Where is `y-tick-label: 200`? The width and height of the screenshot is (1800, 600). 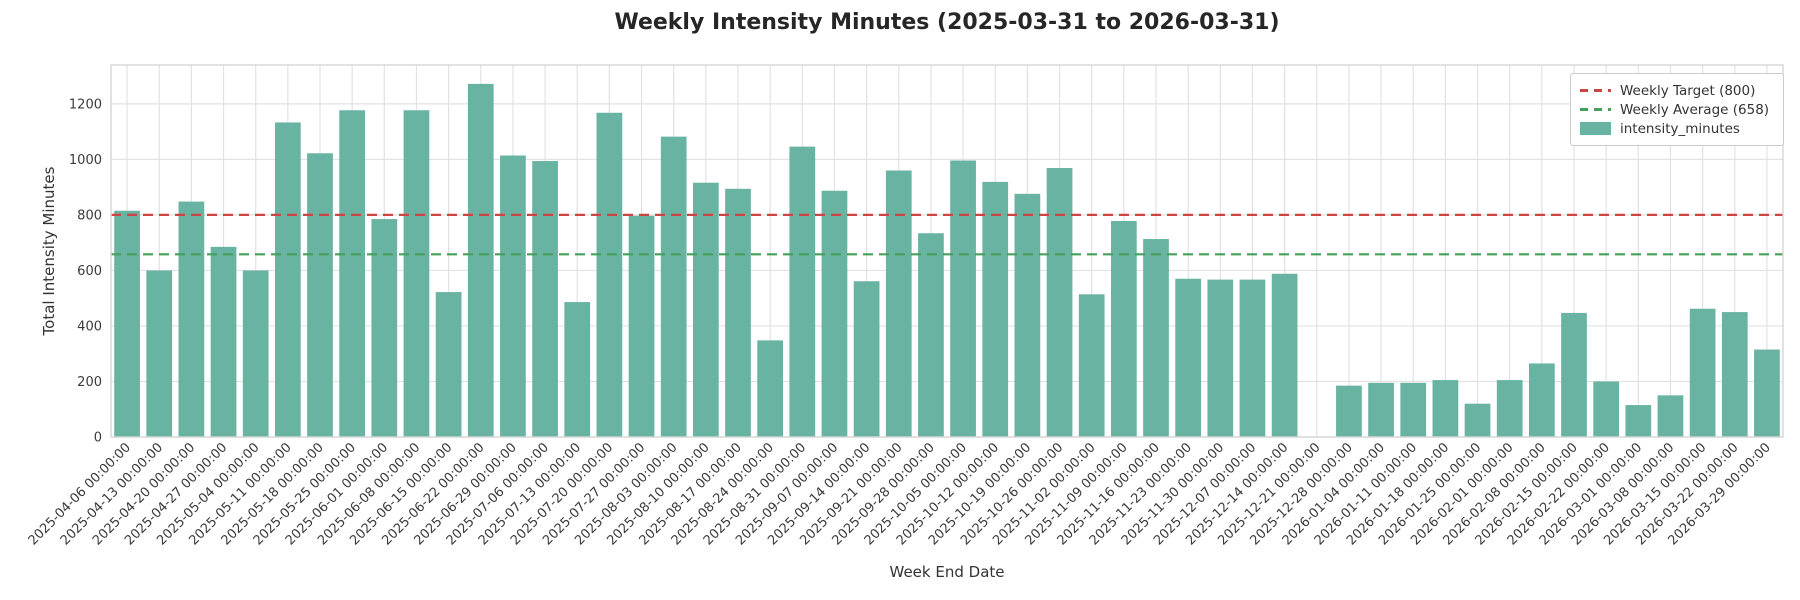 y-tick-label: 200 is located at coordinates (89, 382).